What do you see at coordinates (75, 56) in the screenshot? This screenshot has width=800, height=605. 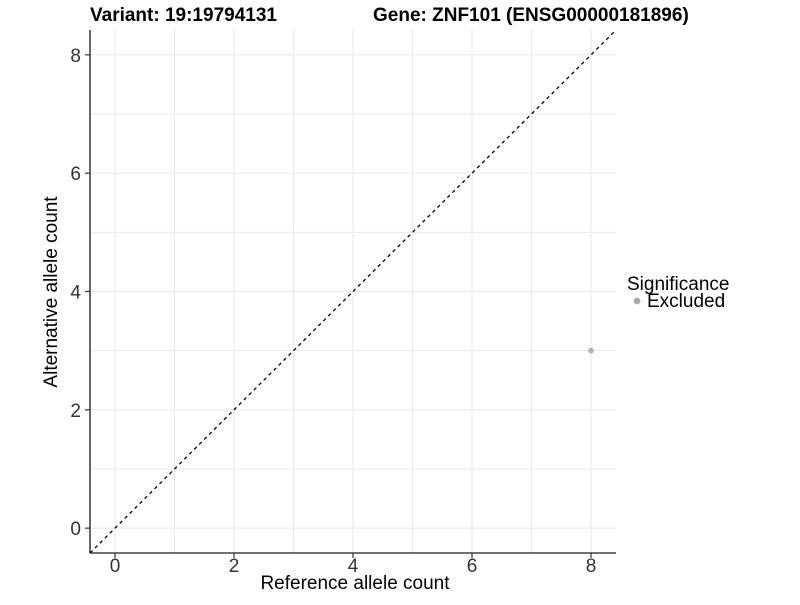 I see `y-tick-label: 8` at bounding box center [75, 56].